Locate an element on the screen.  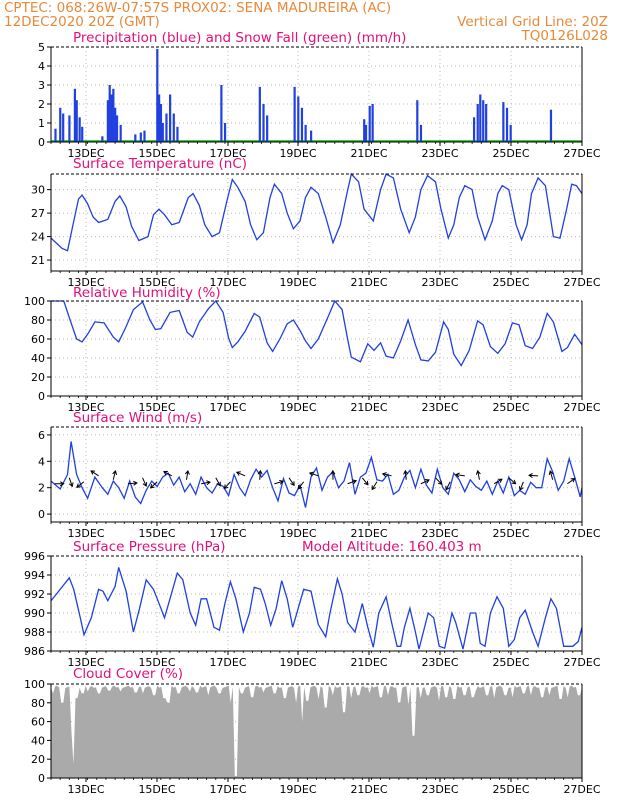
header-grid-line: Vertical Grid Line: 20Z is located at coordinates (532, 22).